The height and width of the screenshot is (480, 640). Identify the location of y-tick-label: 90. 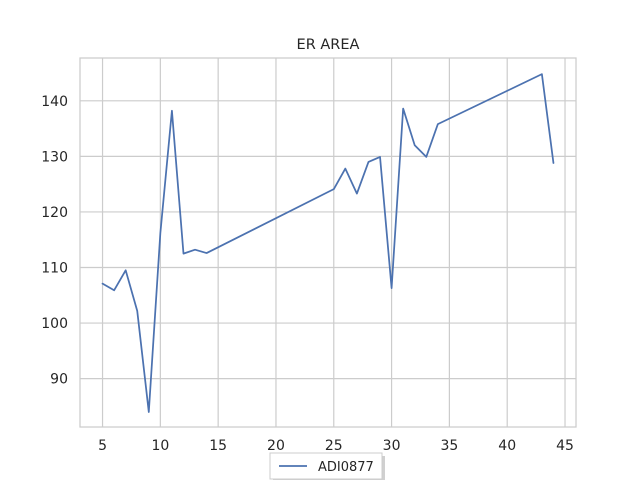
(59, 380).